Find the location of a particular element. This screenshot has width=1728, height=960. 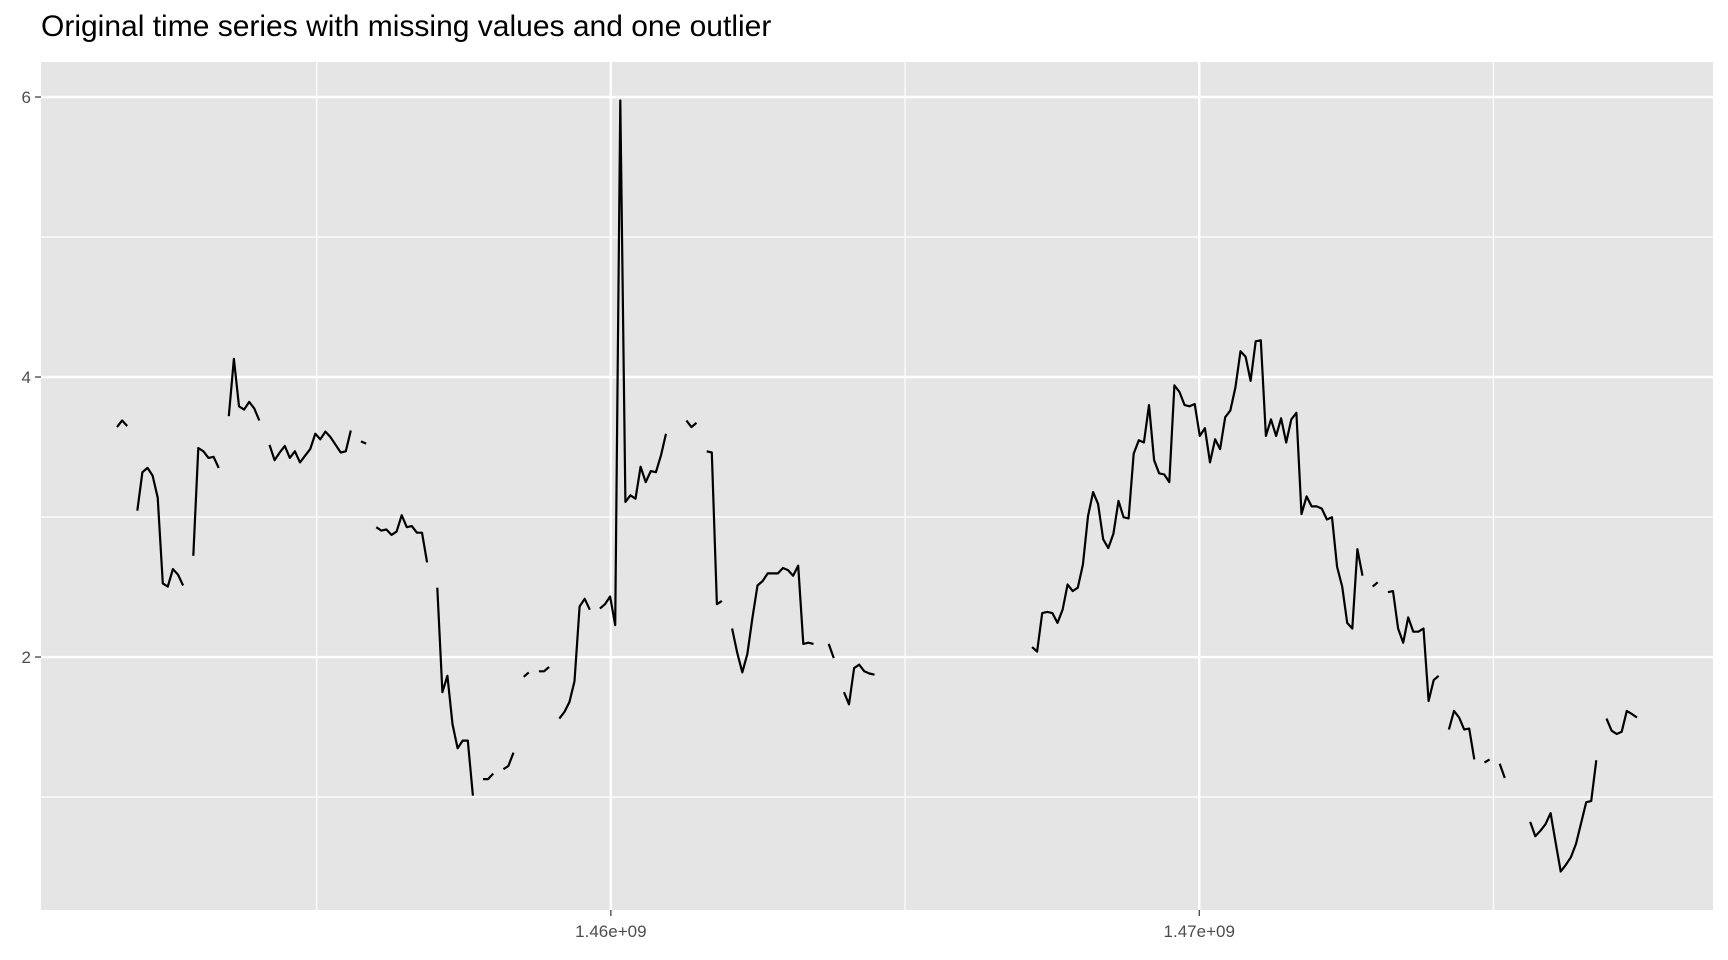

x-tick-label: 1.47e+09 is located at coordinates (1199, 931).